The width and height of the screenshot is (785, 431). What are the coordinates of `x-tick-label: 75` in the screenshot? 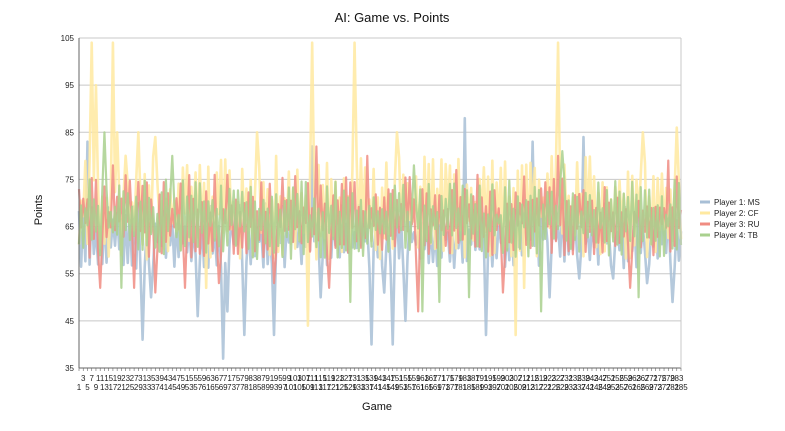 It's located at (235, 378).